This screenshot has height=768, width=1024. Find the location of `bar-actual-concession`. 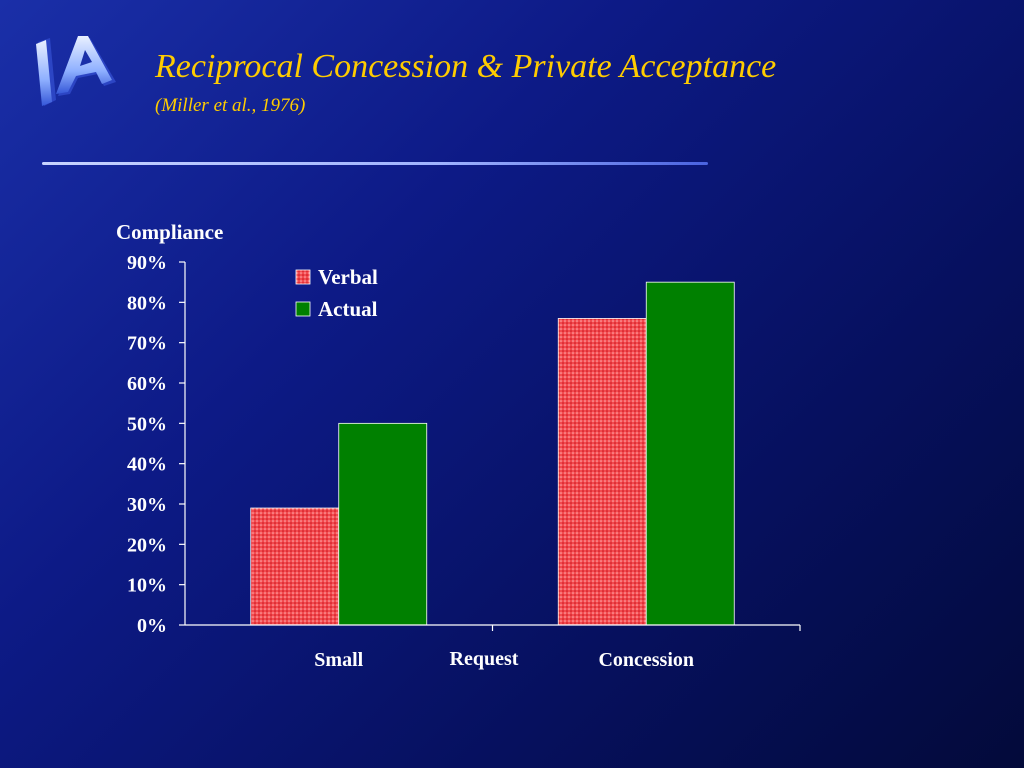

bar-actual-concession is located at coordinates (690, 453).